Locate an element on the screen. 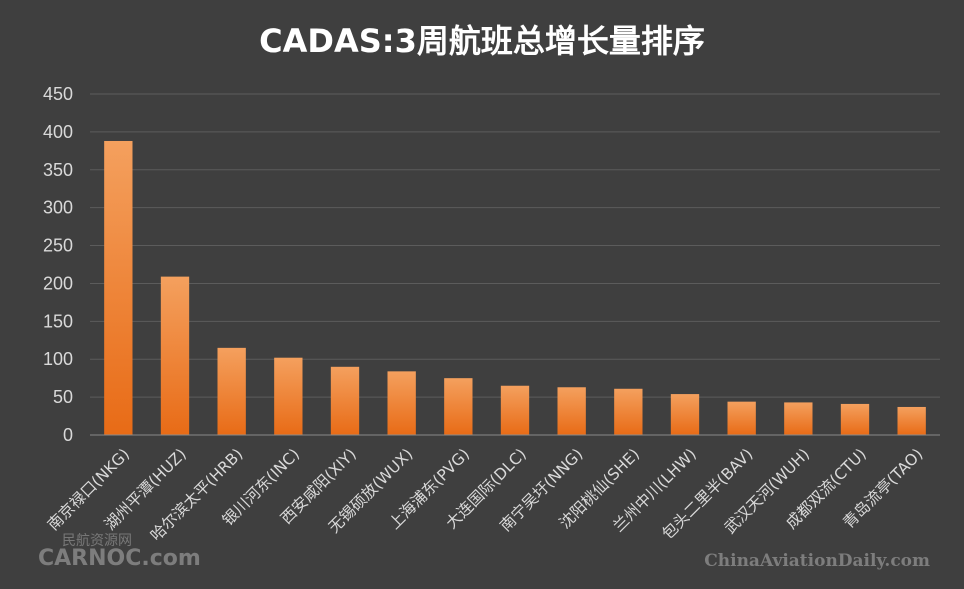  watermark-left: CARNOC.com 民航资源网 is located at coordinates (119, 552).